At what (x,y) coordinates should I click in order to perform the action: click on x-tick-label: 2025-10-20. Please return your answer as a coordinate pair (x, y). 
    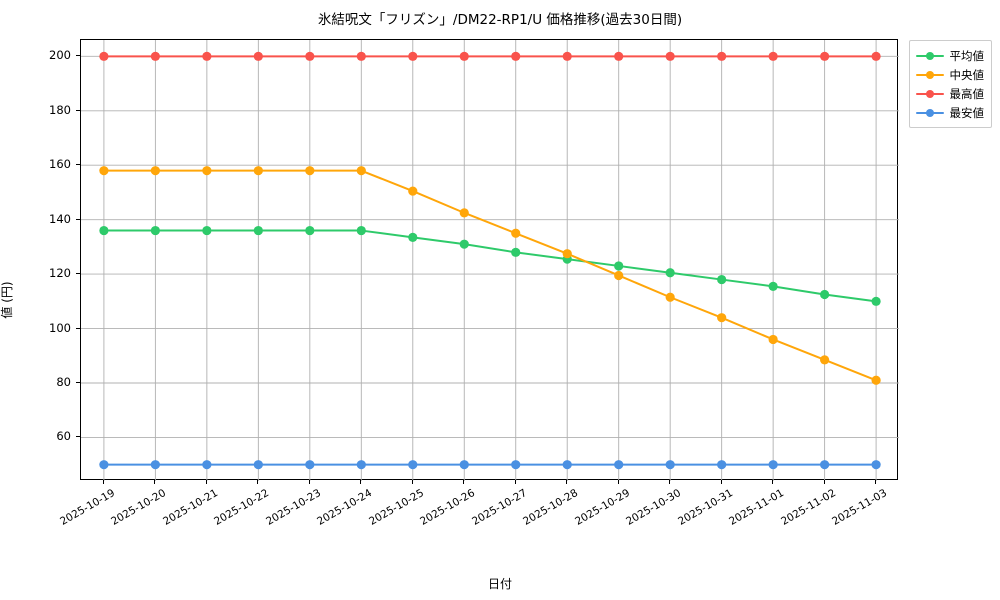
    Looking at the image, I should click on (139, 507).